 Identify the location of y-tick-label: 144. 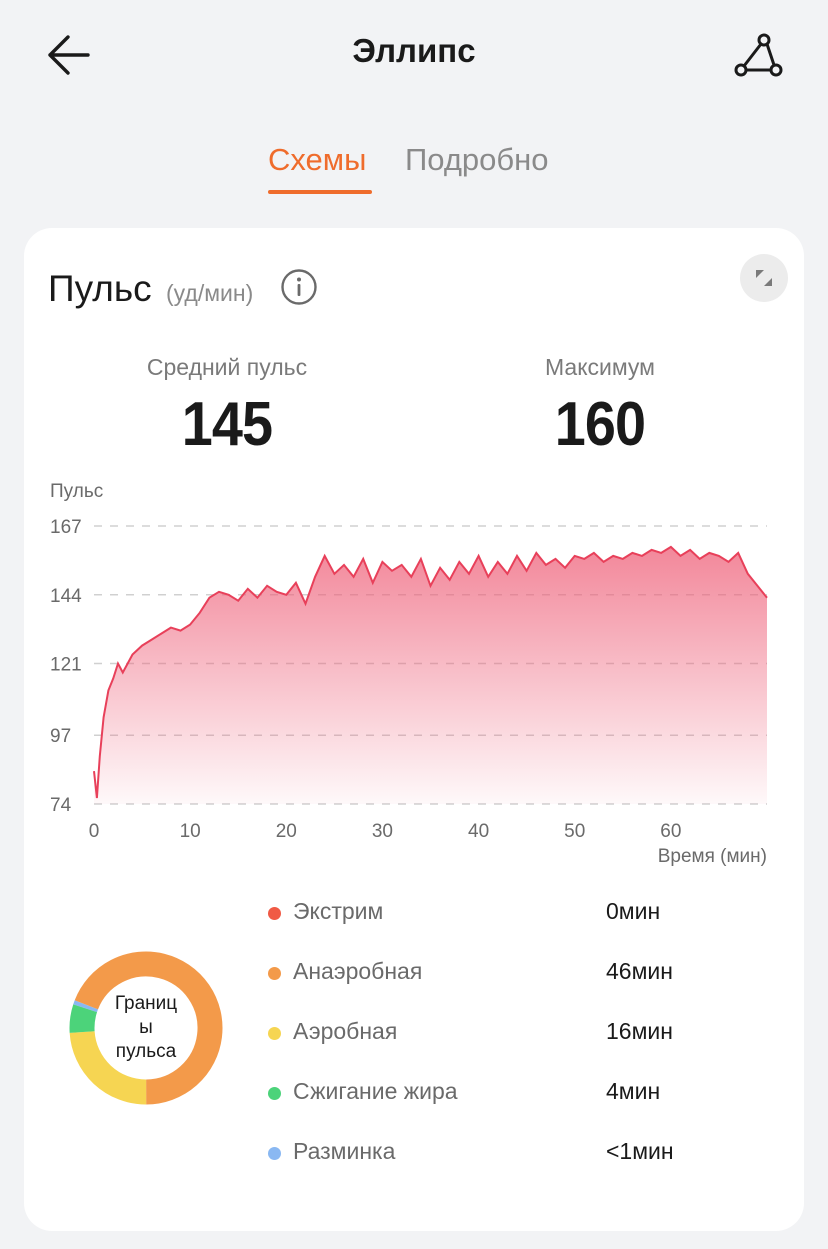
(66, 596).